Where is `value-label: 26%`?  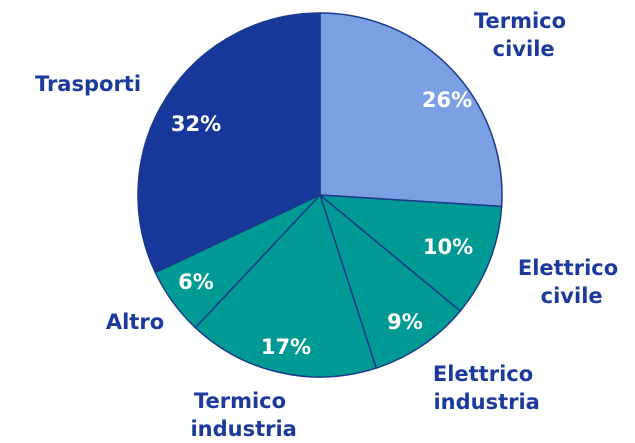
value-label: 26% is located at coordinates (447, 100).